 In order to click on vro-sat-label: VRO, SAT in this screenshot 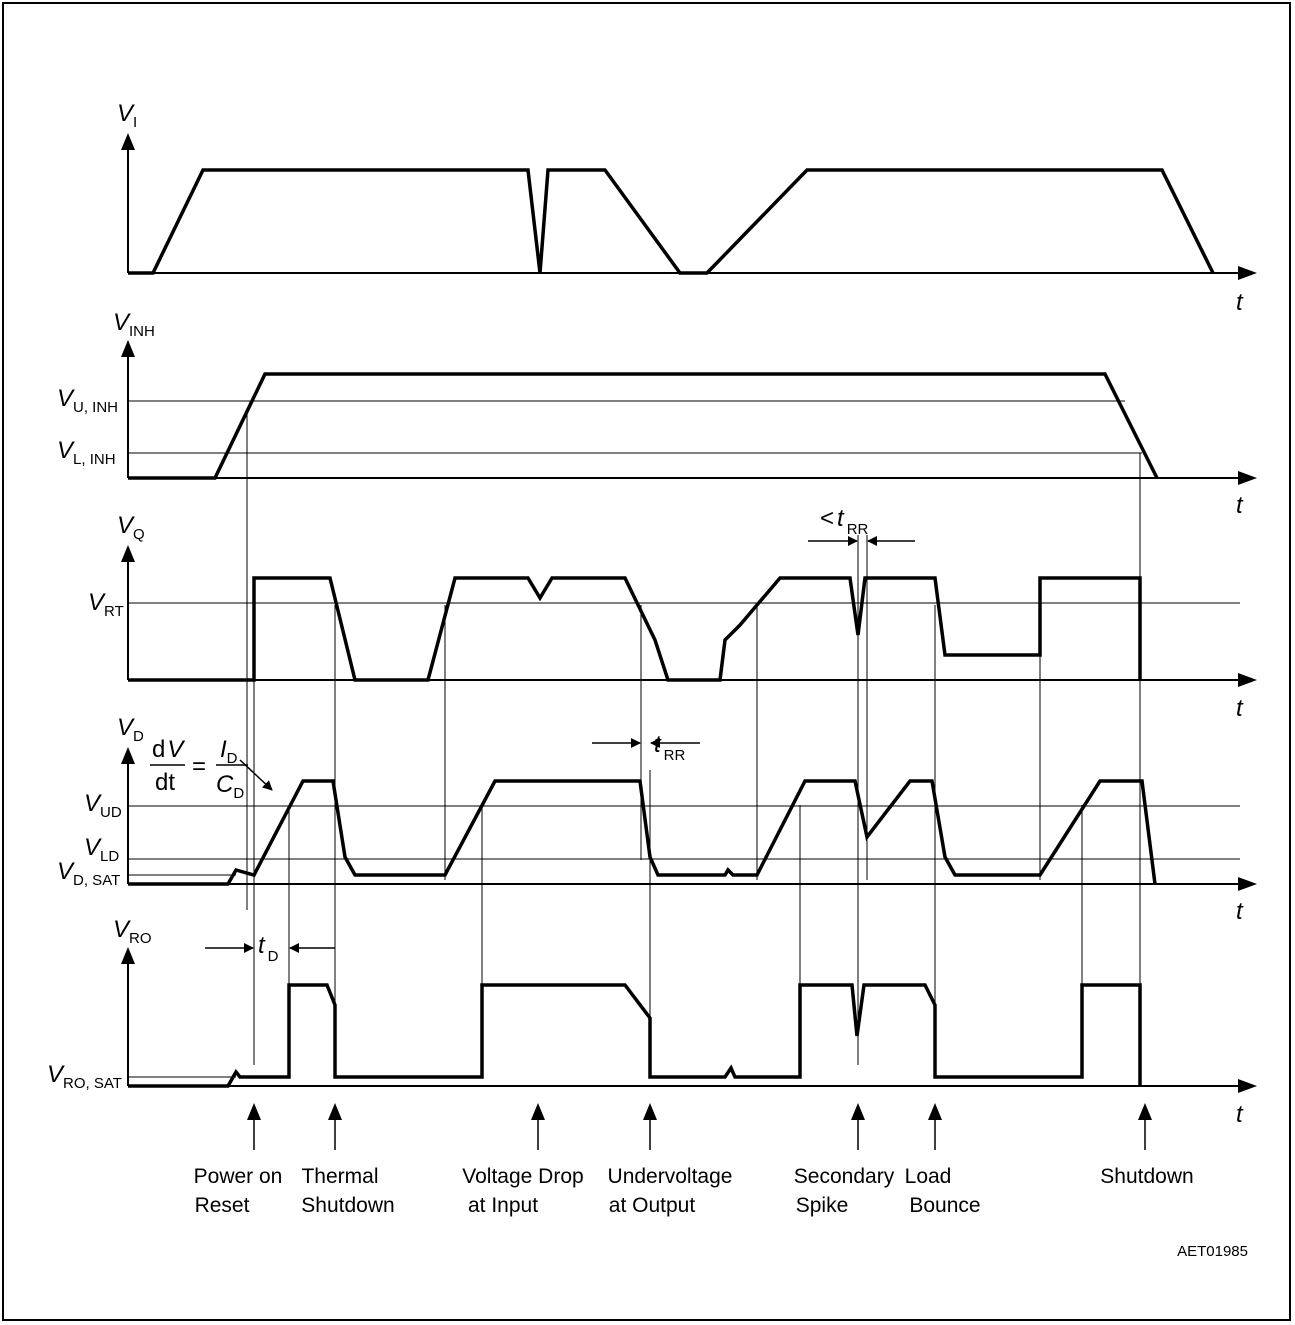, I will do `click(84, 1076)`.